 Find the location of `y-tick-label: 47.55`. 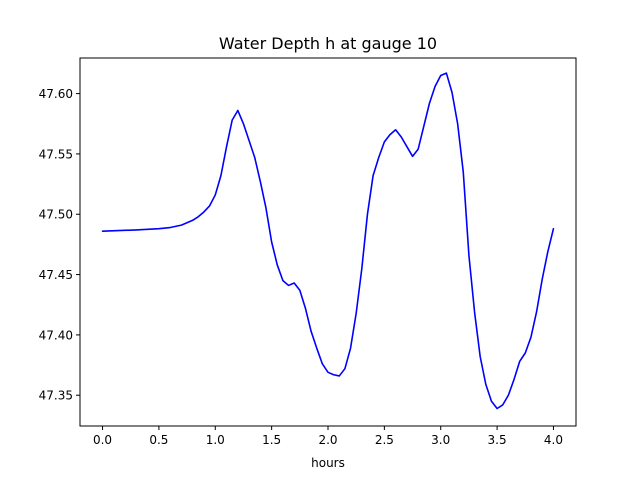

y-tick-label: 47.55 is located at coordinates (56, 154).